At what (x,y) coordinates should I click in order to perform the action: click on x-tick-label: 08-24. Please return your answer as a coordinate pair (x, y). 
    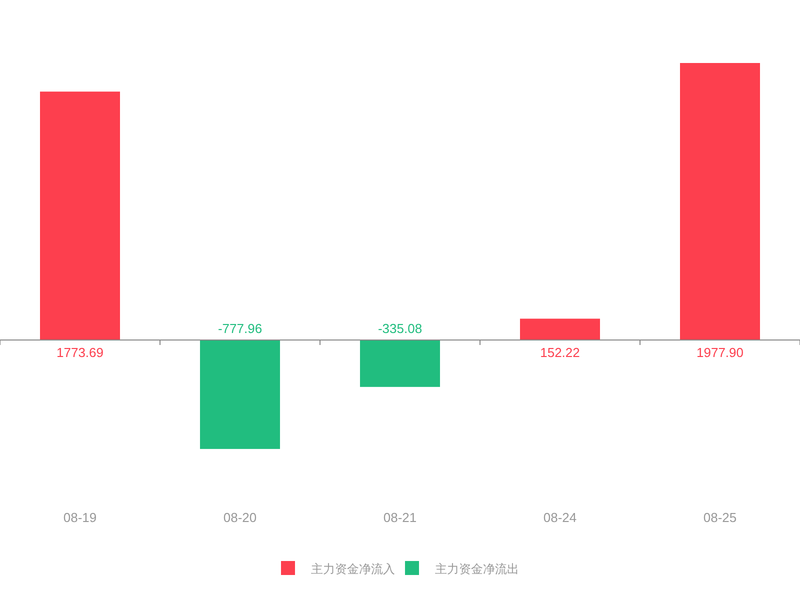
    Looking at the image, I should click on (560, 517).